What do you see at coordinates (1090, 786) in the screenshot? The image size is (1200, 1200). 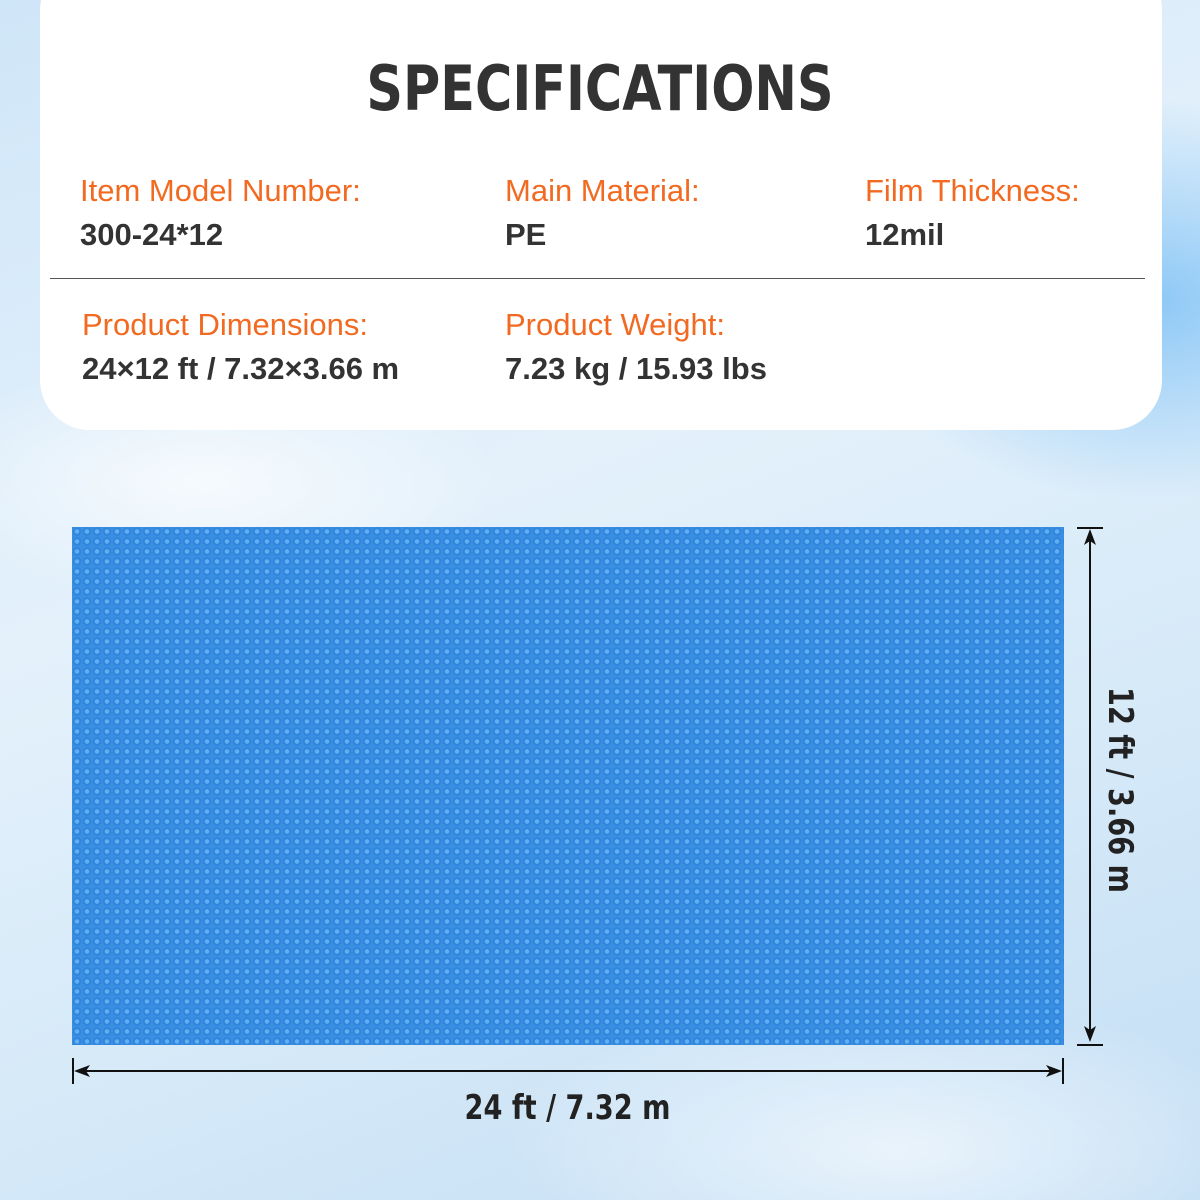 I see `height-arrow-line` at bounding box center [1090, 786].